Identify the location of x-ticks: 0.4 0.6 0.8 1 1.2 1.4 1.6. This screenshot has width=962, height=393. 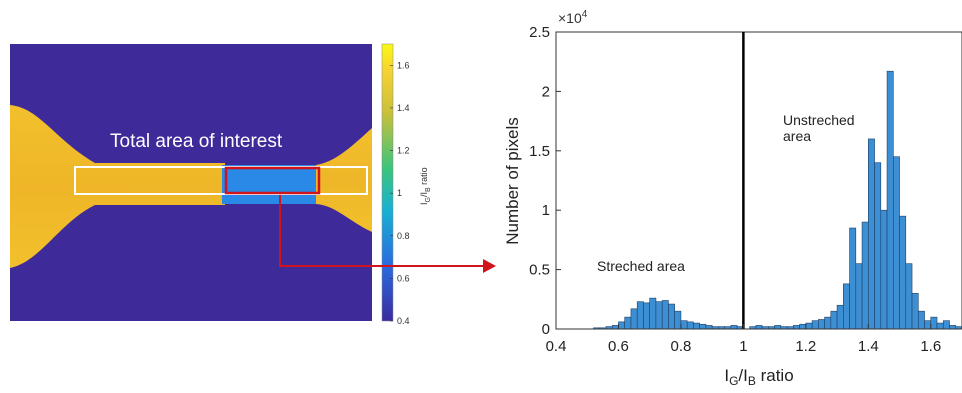
(743, 339).